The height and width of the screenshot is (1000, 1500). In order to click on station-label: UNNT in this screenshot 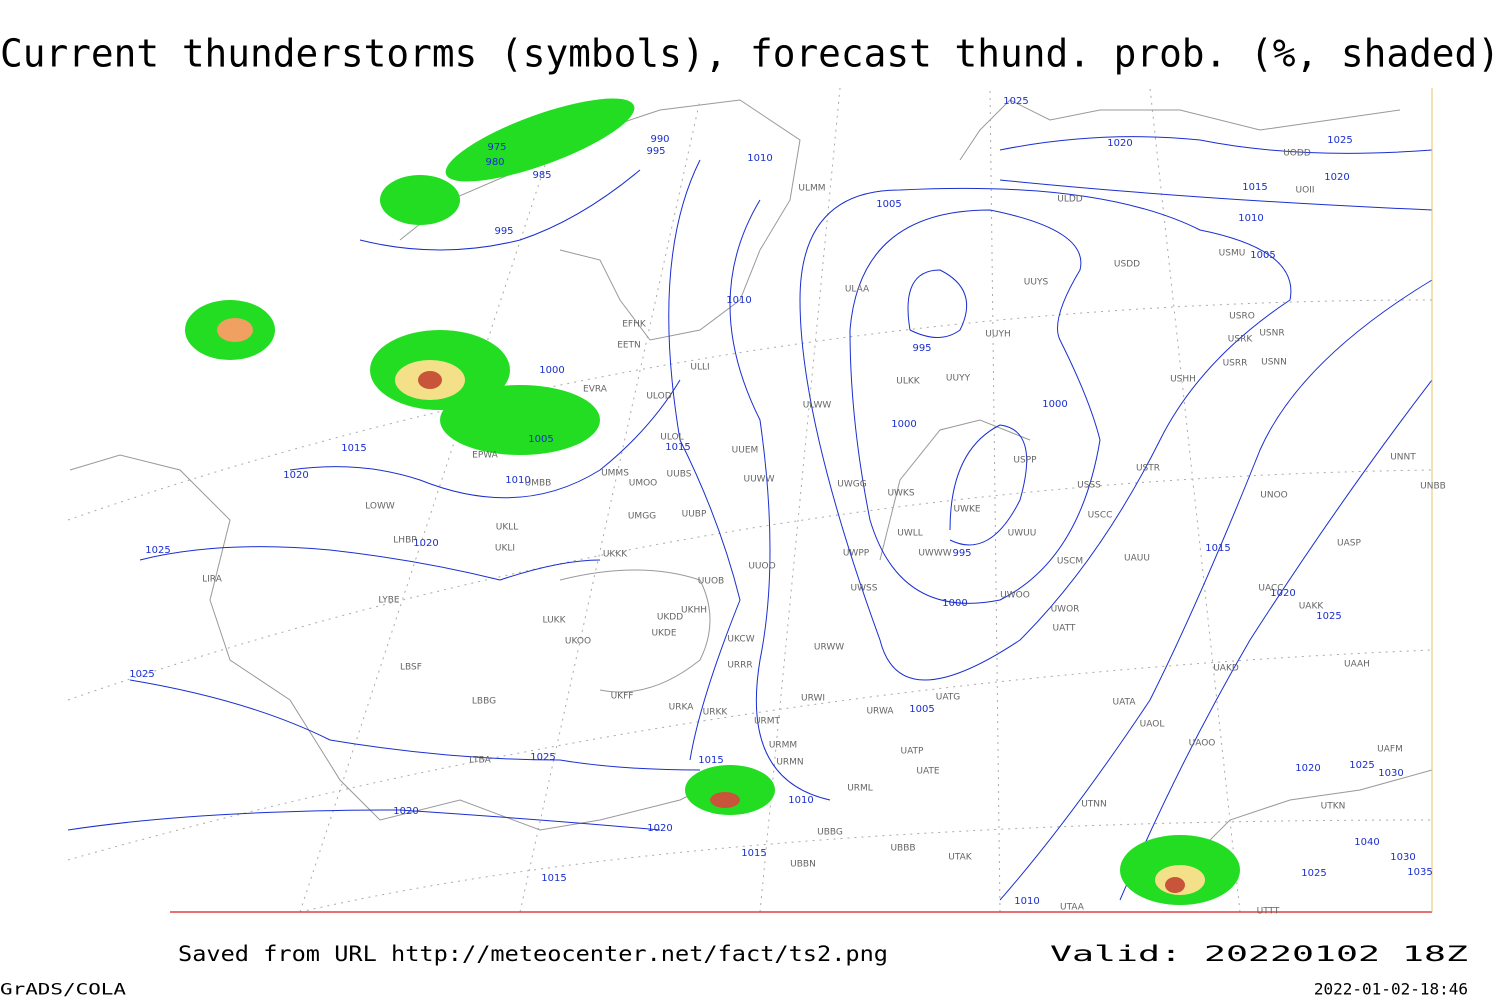, I will do `click(1403, 458)`.